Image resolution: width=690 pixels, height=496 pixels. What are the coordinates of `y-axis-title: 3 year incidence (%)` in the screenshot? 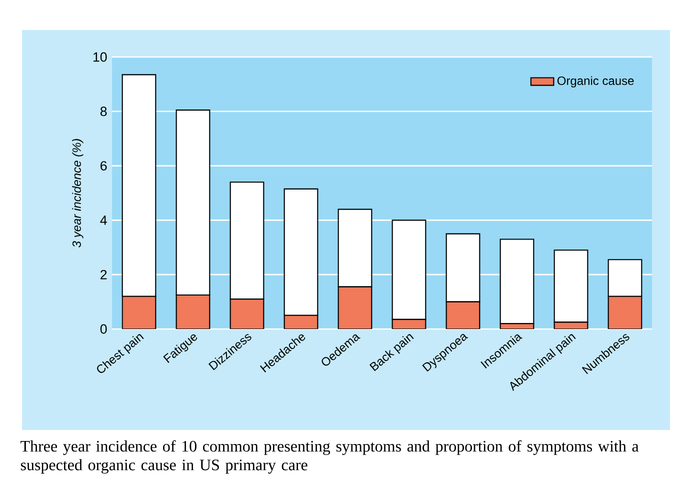 It's located at (78, 193).